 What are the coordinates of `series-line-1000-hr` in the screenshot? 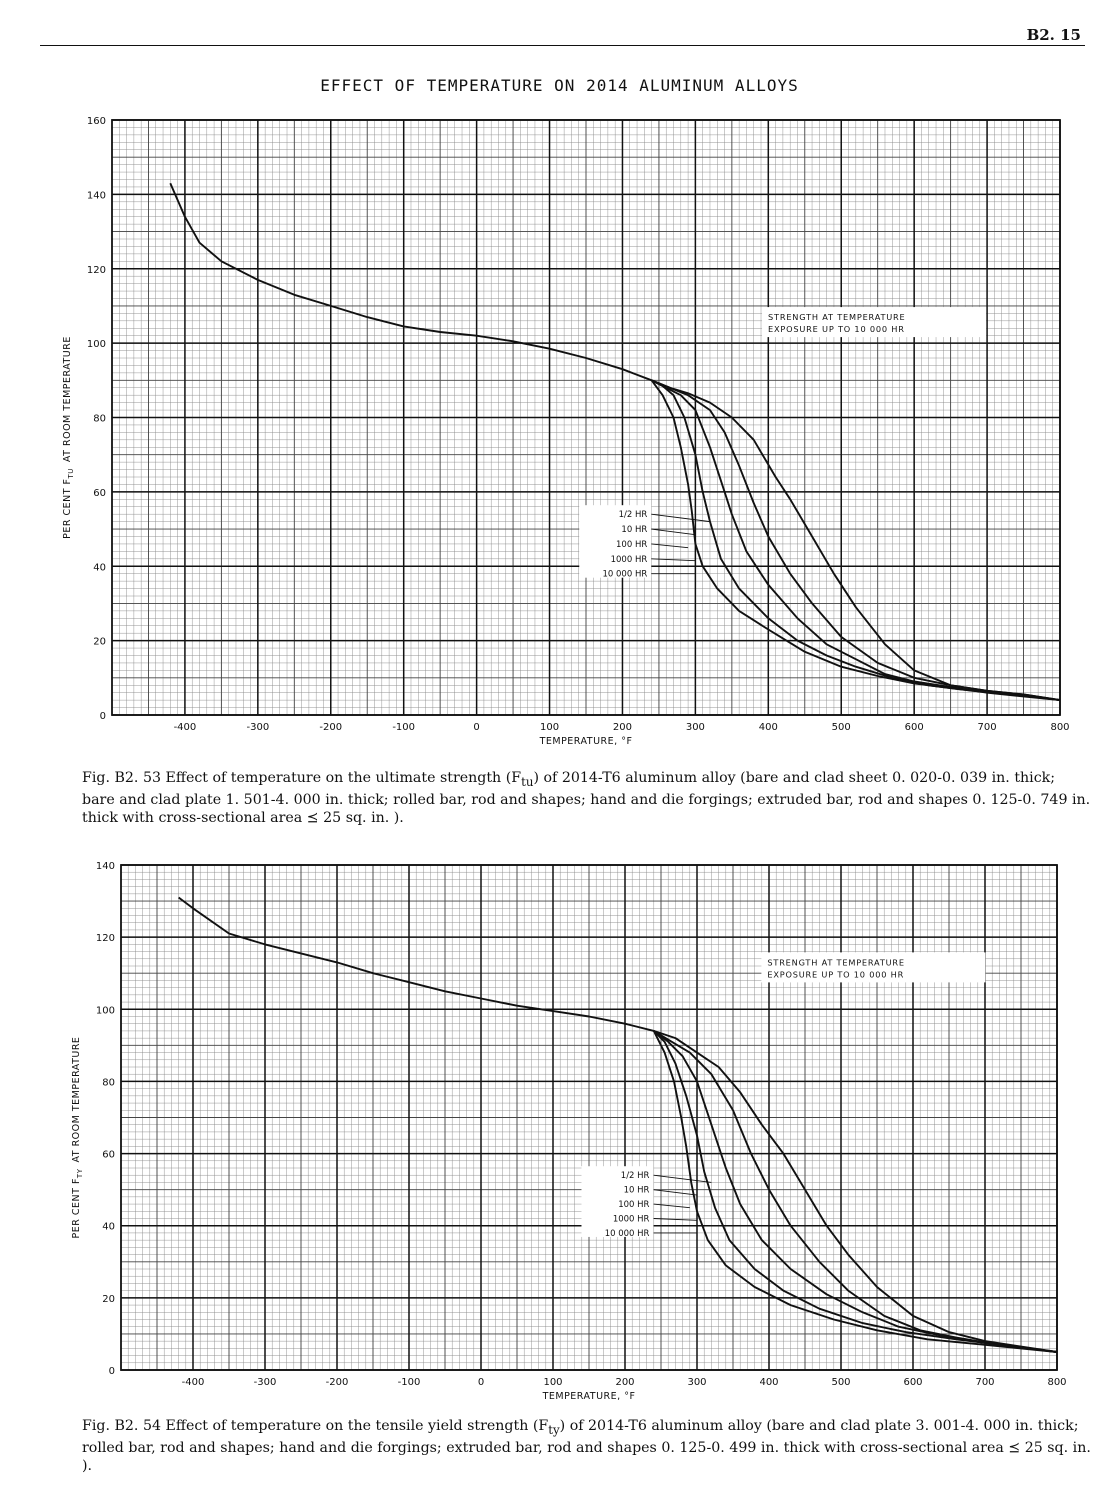 It's located at (855, 1191).